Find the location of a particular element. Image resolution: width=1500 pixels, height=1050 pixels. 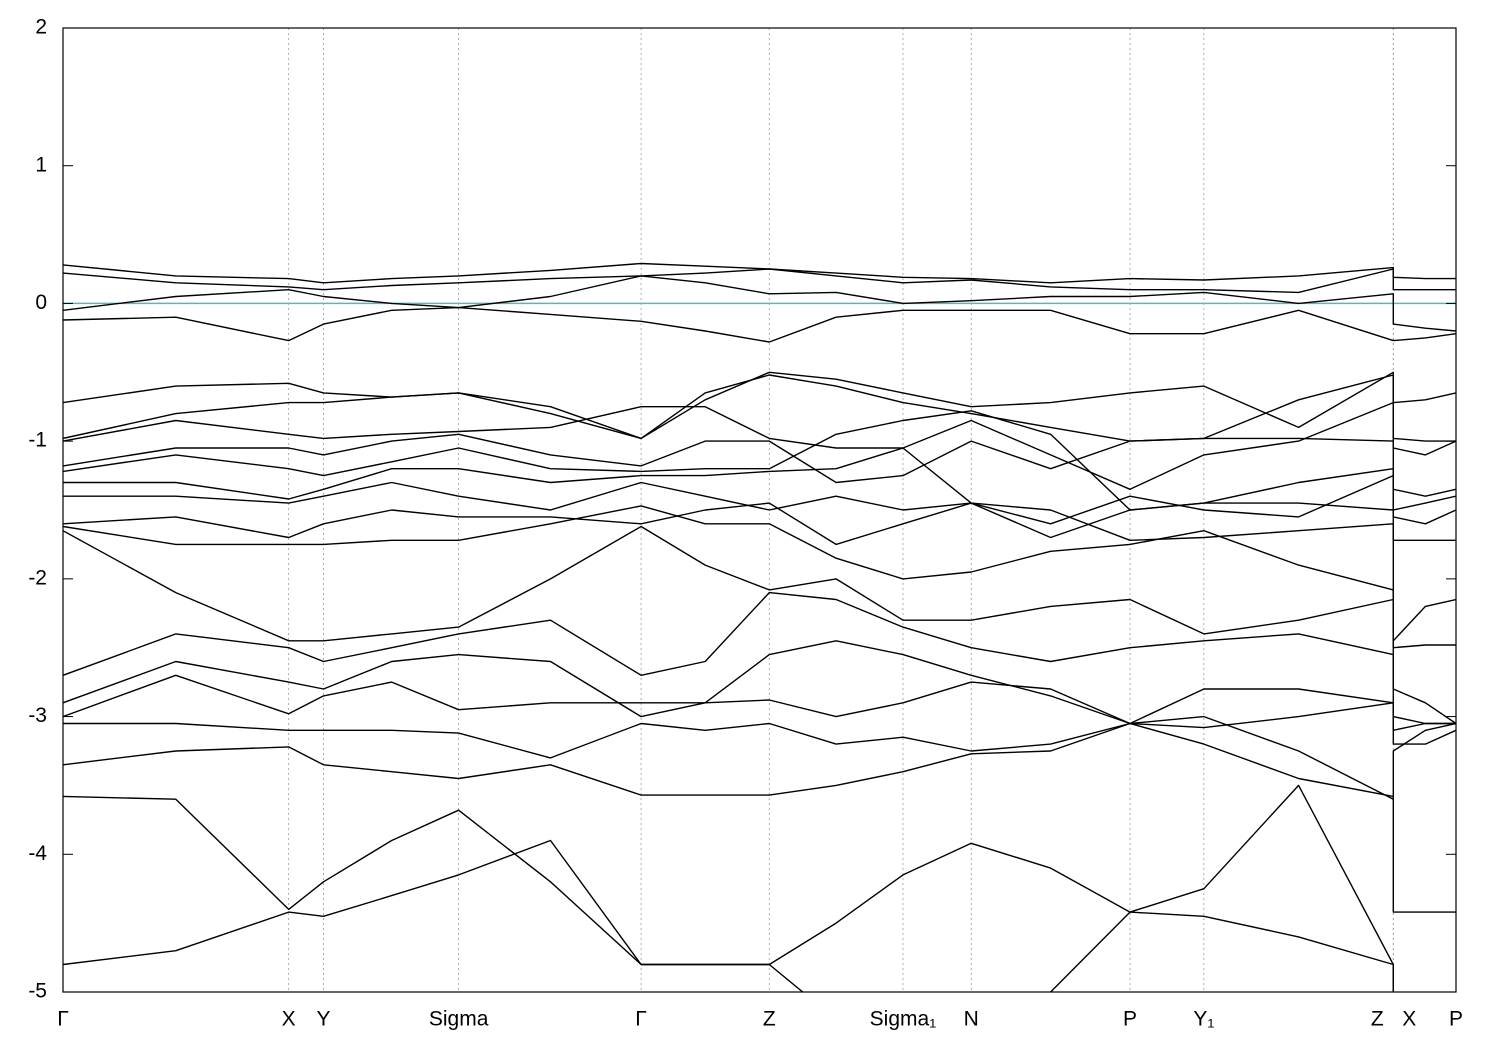

y-tick-label: 1 is located at coordinates (41, 164).